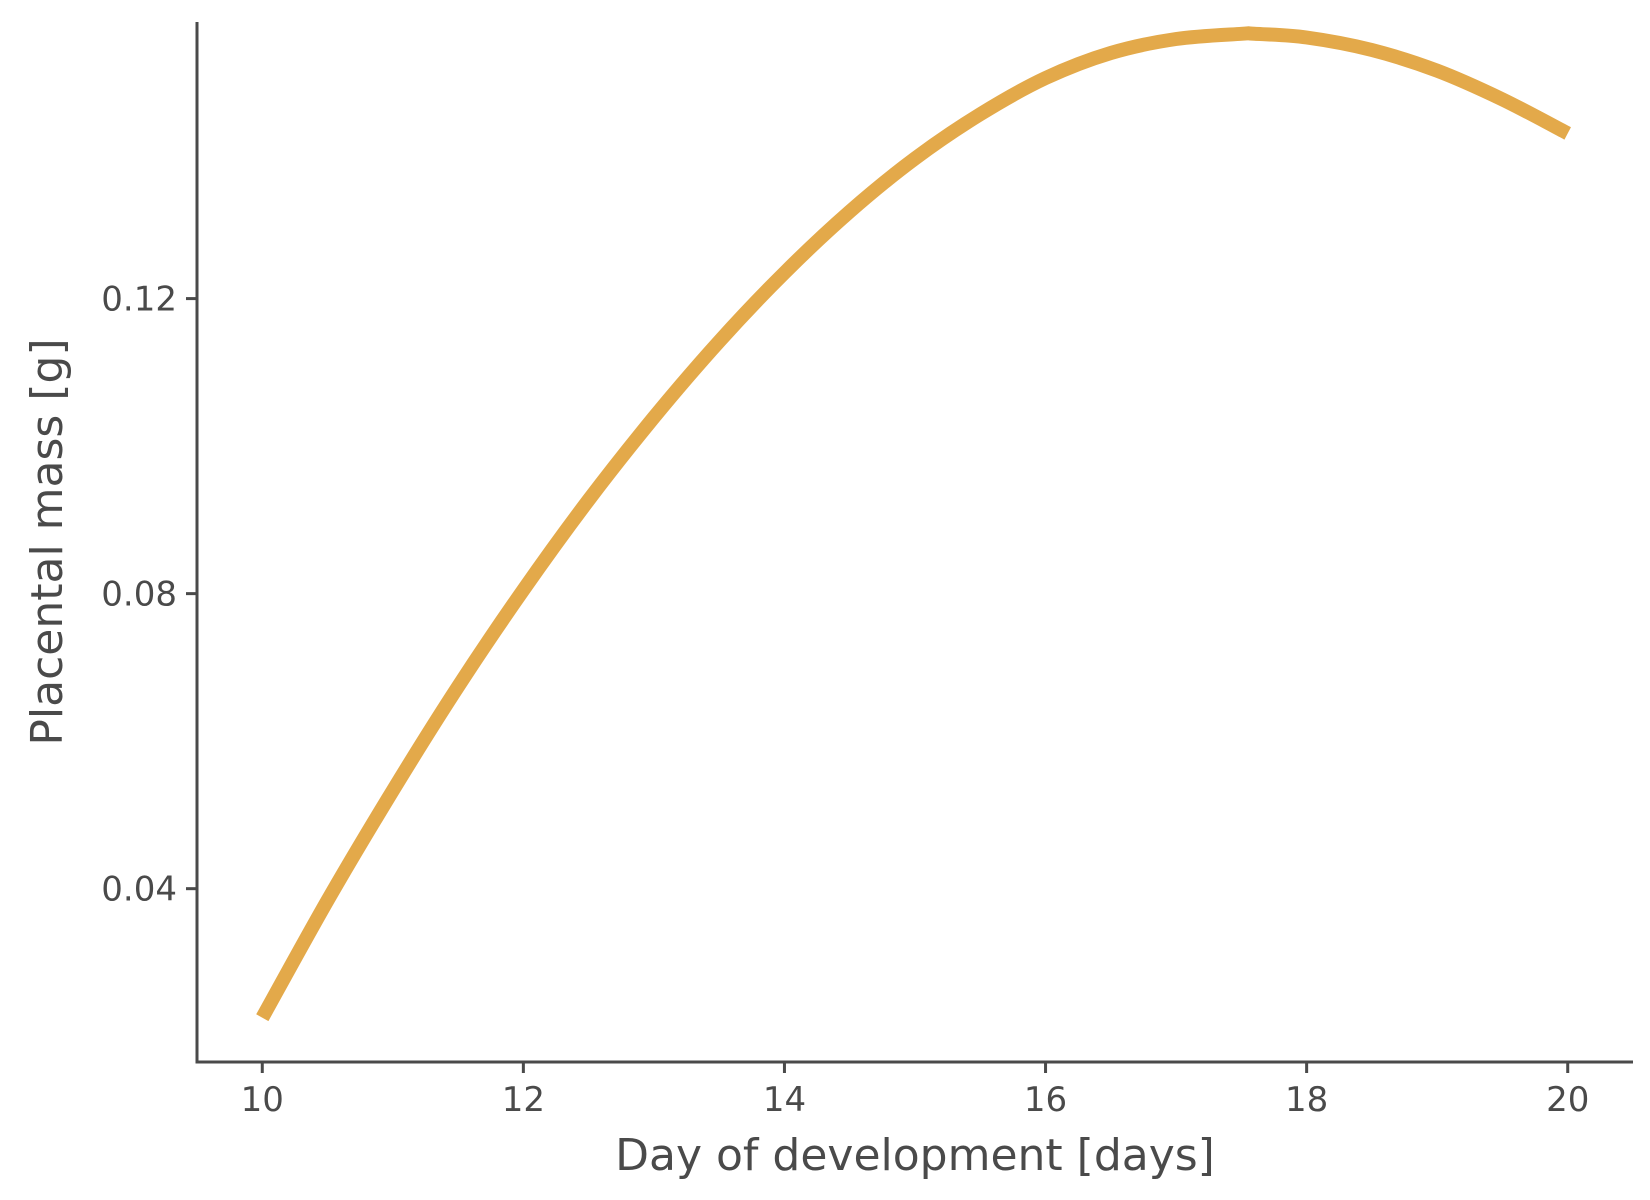  I want to click on y-tick-label: 0.04, so click(139, 890).